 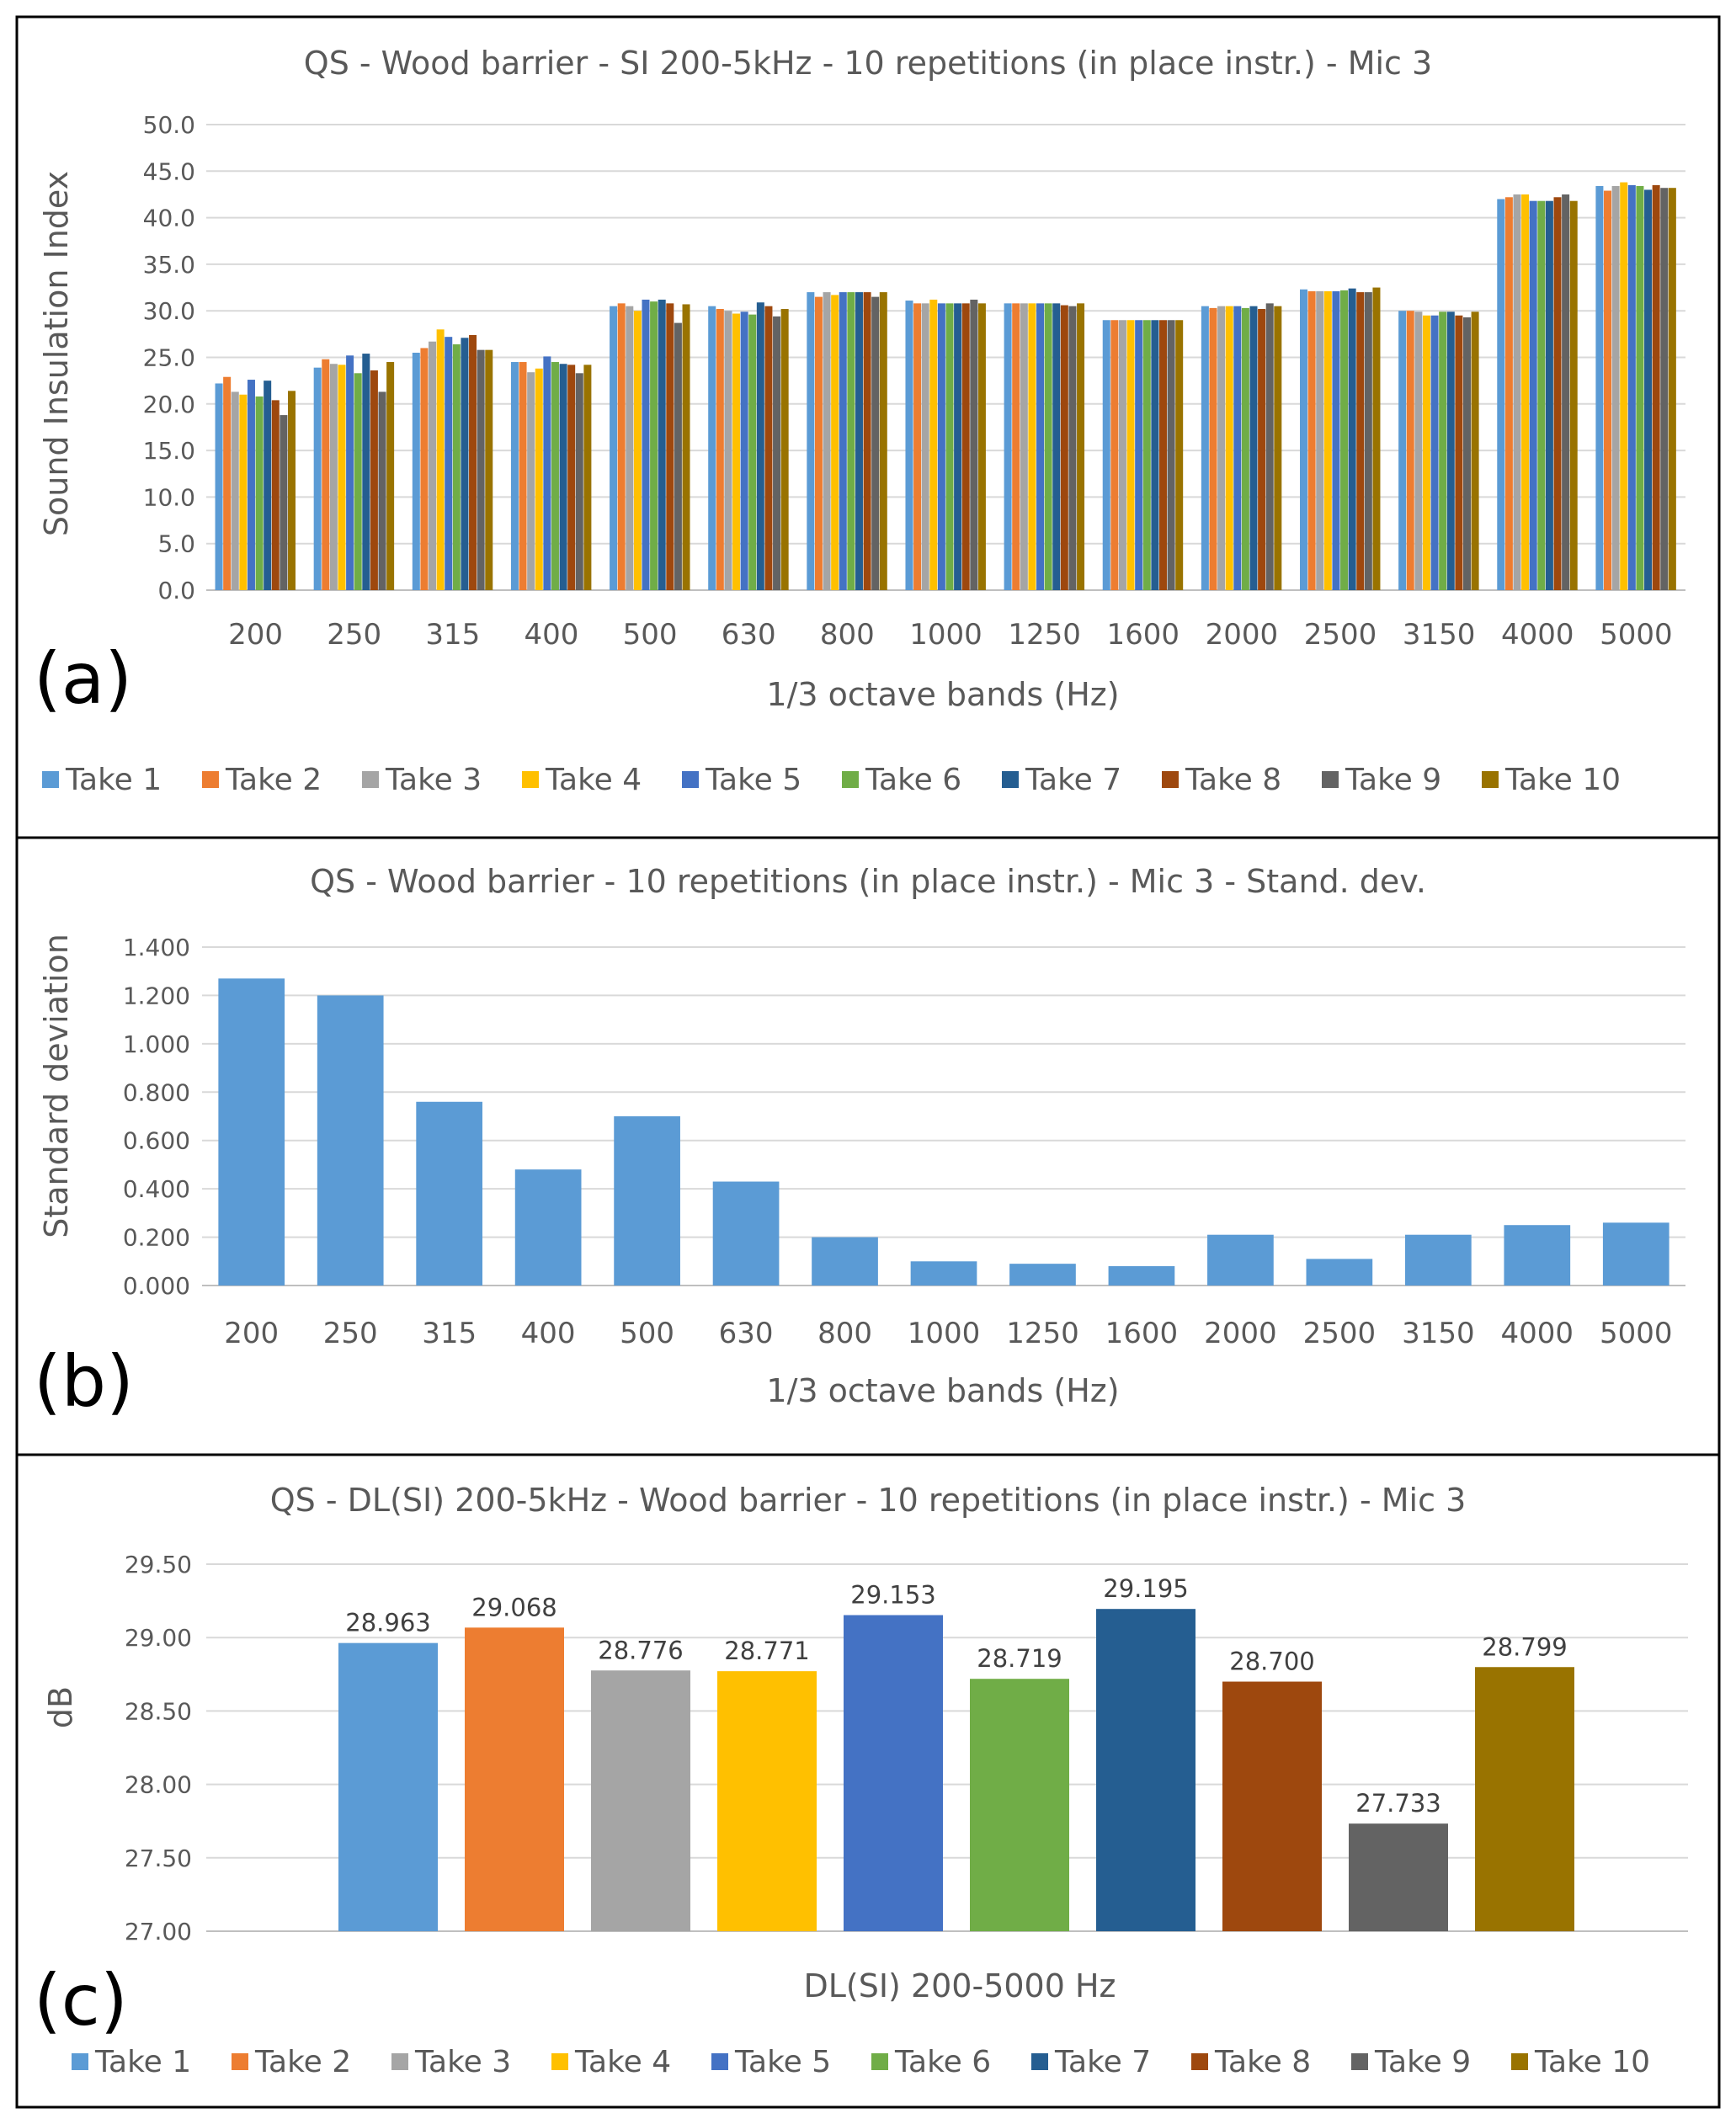 I want to click on legend-c-label: Take 9, so click(x=1422, y=2062).